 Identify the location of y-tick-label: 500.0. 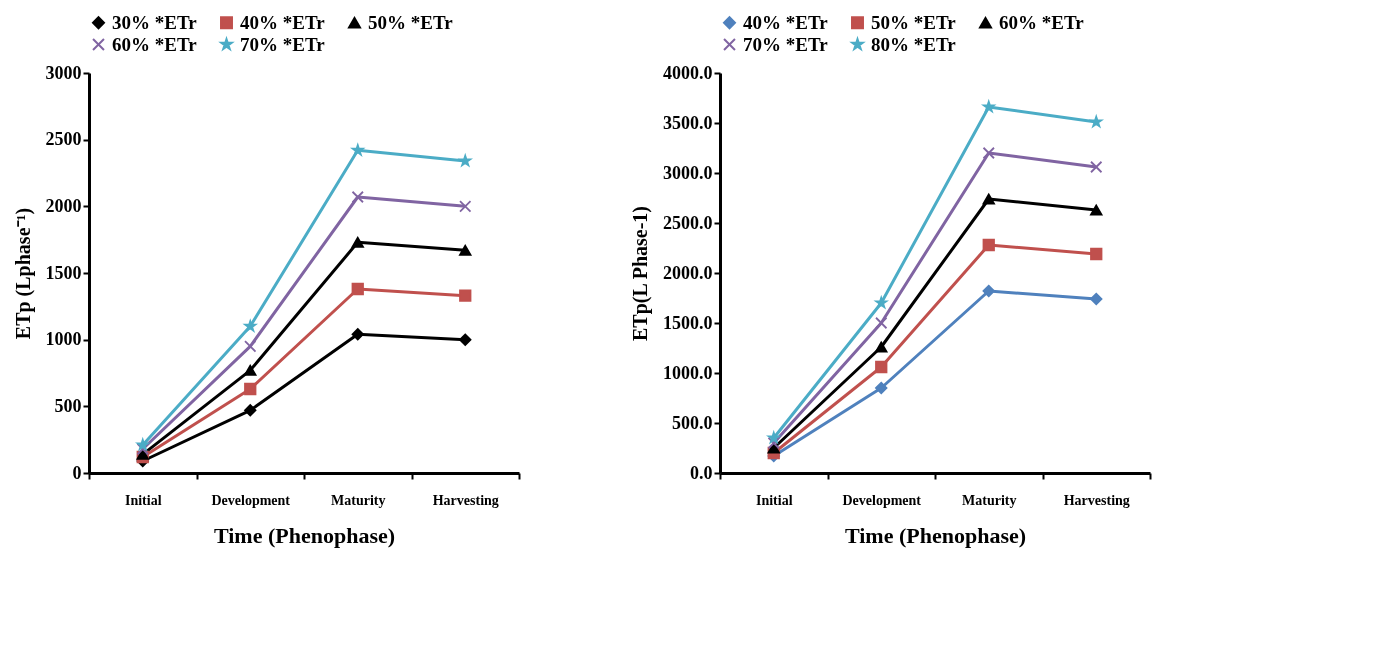
(692, 422).